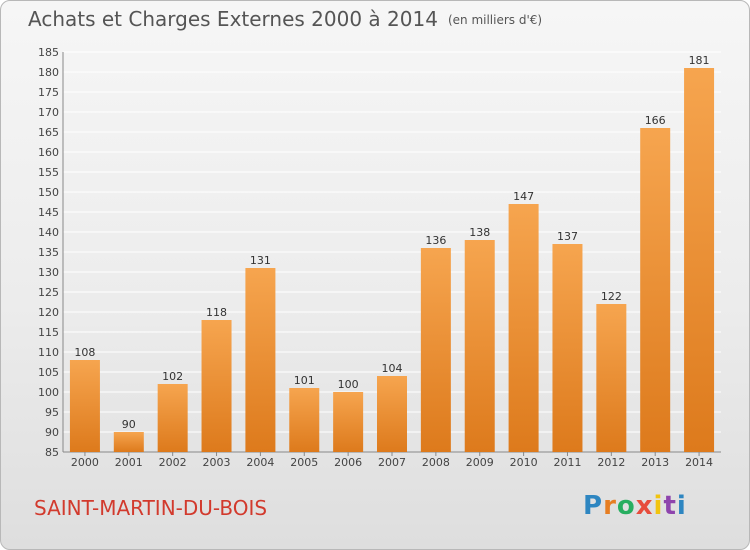 The height and width of the screenshot is (550, 750). Describe the element at coordinates (128, 442) in the screenshot. I see `bar-2001` at that location.